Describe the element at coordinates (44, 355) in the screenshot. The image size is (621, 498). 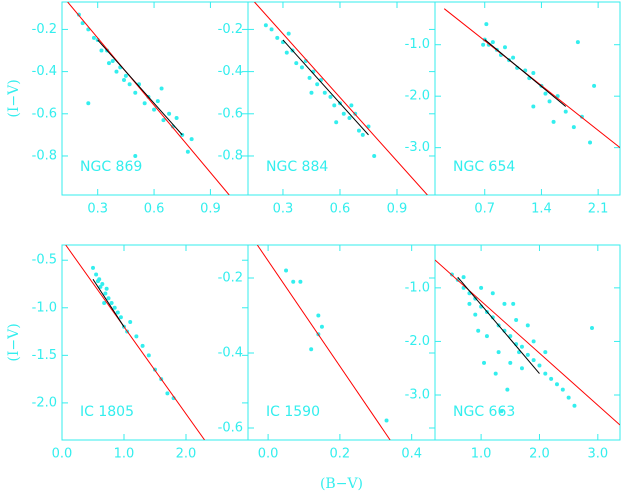
I see `y-tick-label: -1.5` at that location.